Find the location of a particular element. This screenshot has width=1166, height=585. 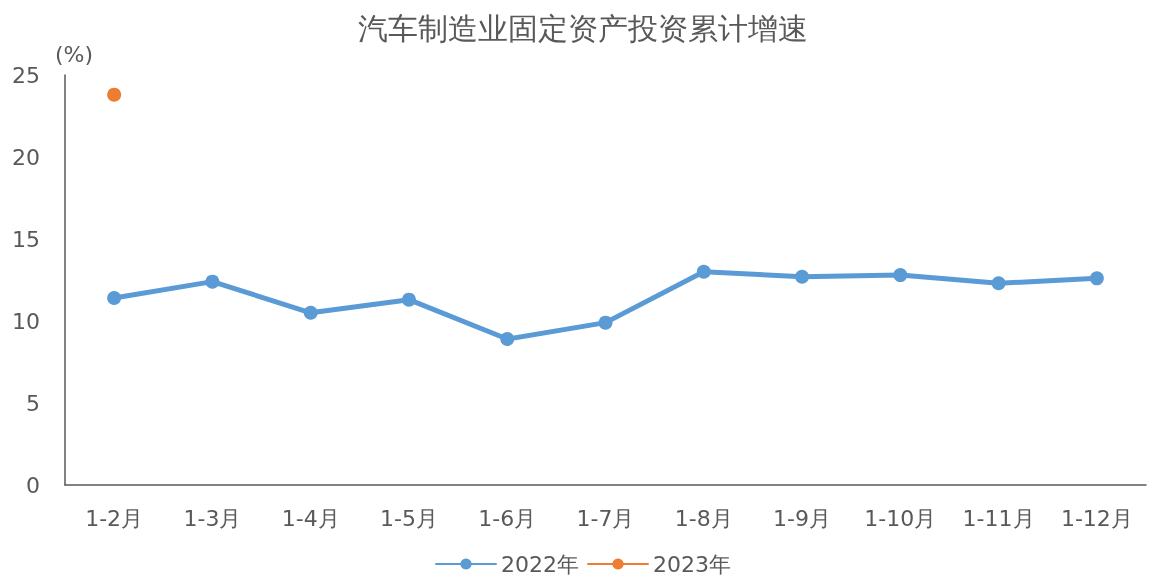

x-tick-label: 1-4月 is located at coordinates (310, 518).